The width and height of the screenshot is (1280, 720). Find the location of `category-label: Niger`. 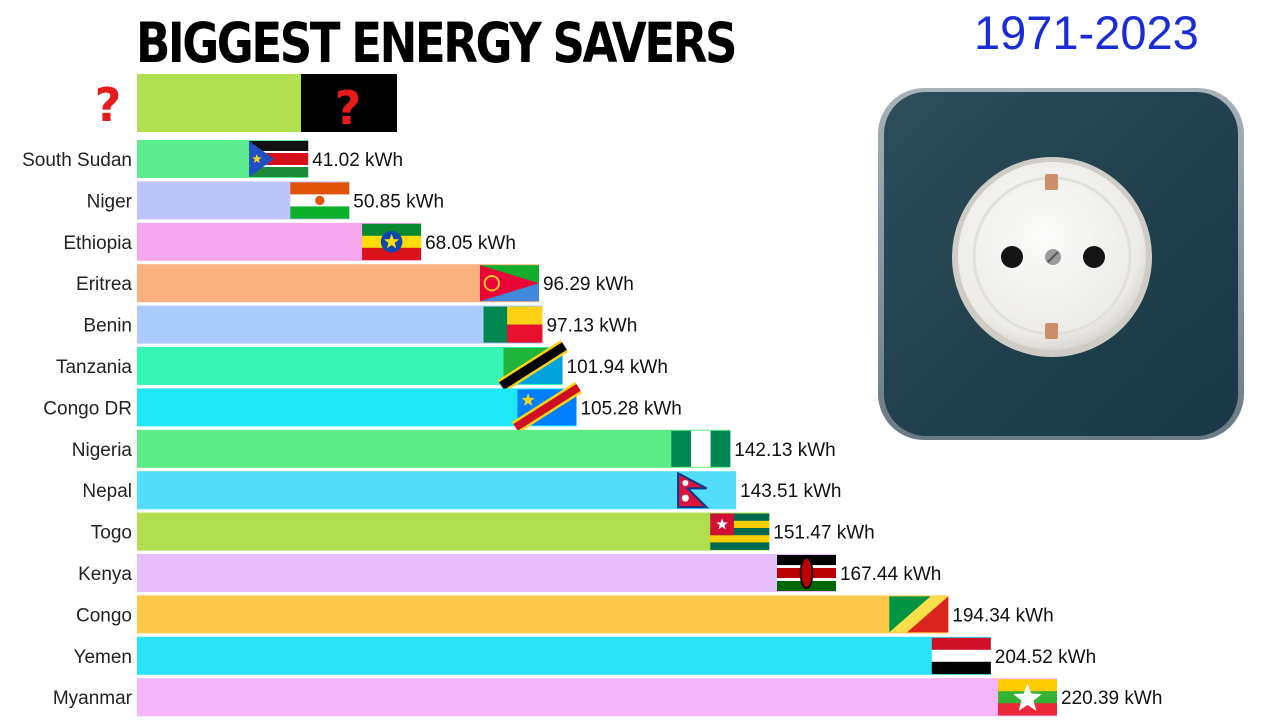

category-label: Niger is located at coordinates (110, 201).